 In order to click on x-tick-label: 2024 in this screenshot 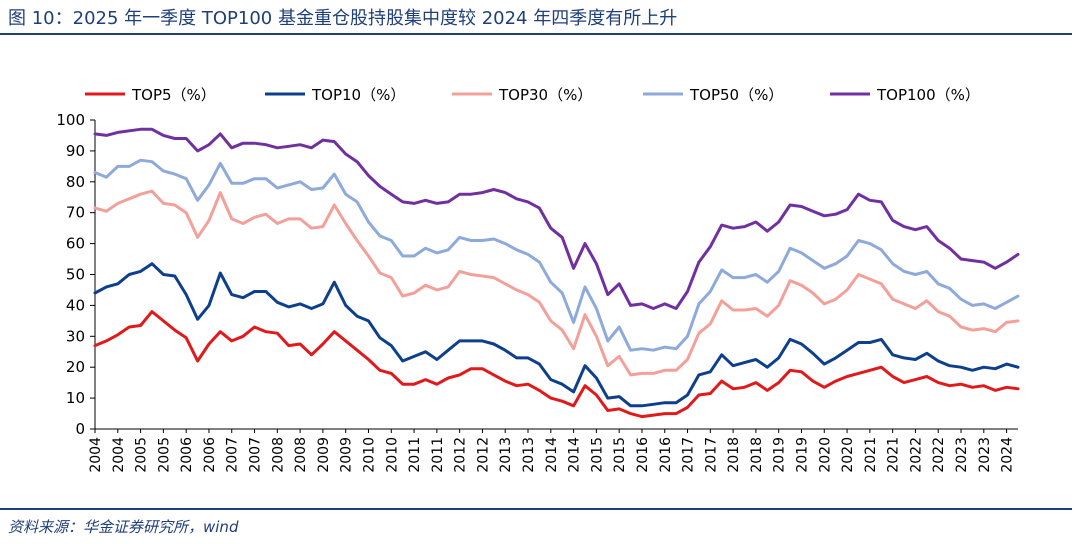, I will do `click(1008, 455)`.